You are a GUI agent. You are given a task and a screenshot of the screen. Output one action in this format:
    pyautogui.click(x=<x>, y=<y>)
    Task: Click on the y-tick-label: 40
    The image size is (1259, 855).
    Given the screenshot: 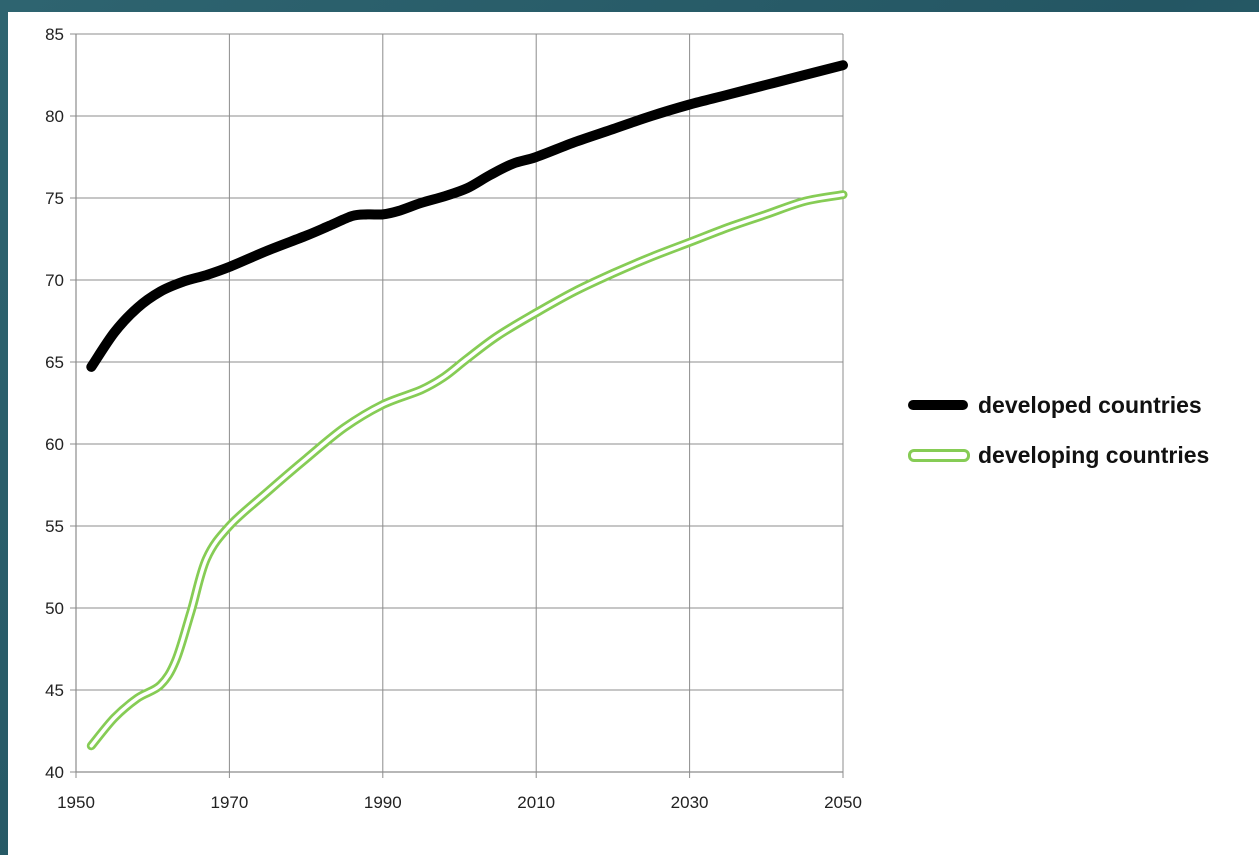 What is the action you would take?
    pyautogui.click(x=54, y=772)
    